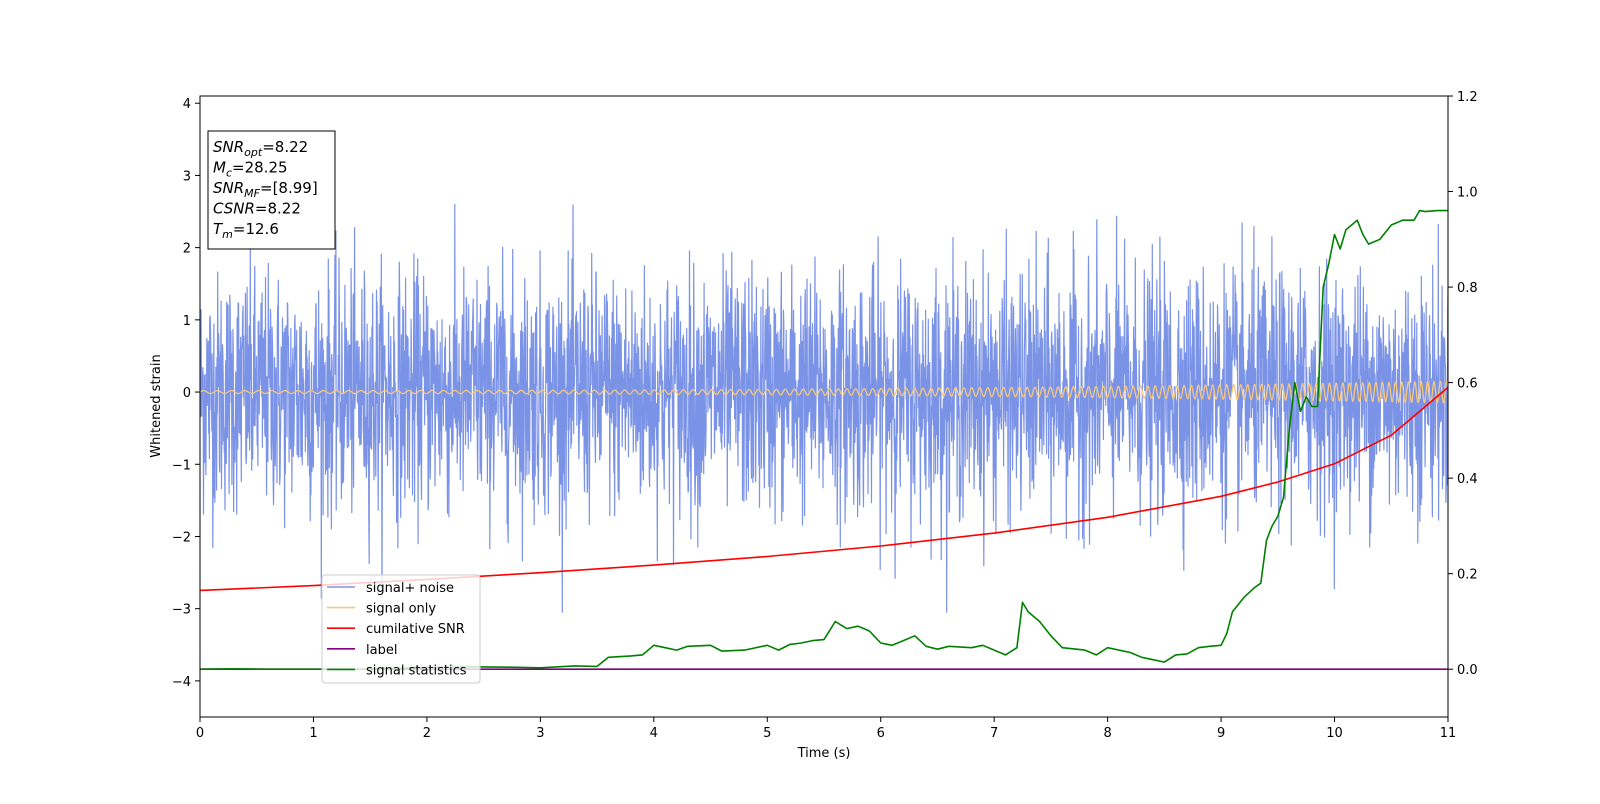  I want to click on x-tick-label: 0, so click(200, 733).